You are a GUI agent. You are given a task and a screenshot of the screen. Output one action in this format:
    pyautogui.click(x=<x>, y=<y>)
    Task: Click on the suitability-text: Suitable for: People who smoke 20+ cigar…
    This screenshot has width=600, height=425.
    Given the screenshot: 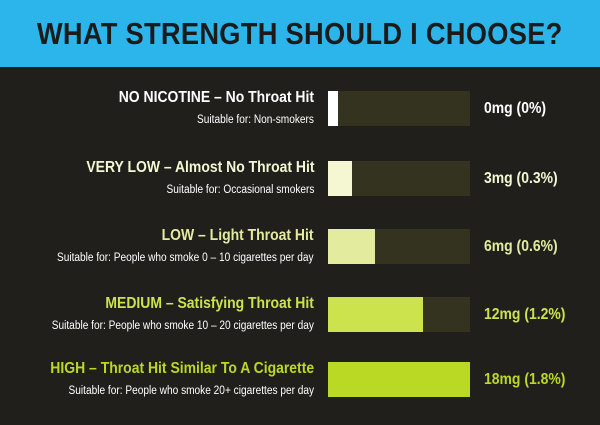 What is the action you would take?
    pyautogui.click(x=191, y=391)
    